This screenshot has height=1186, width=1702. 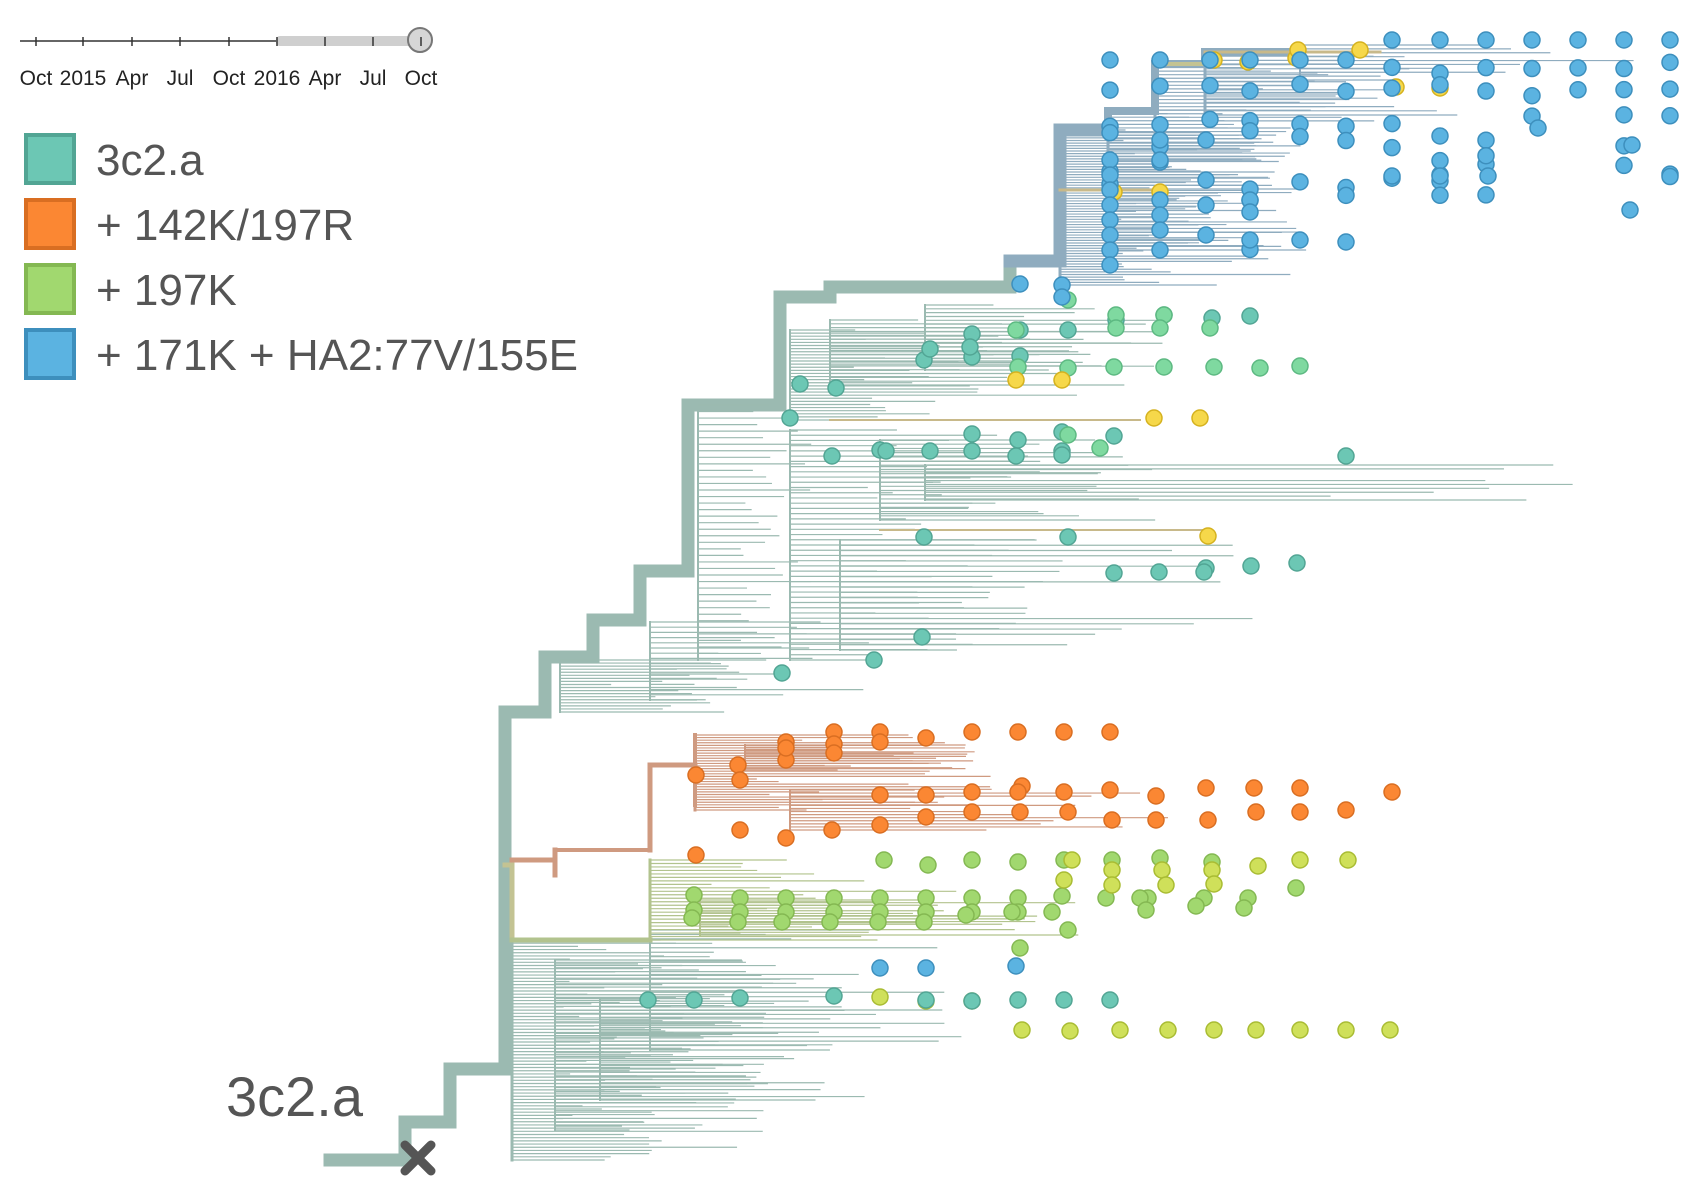 What do you see at coordinates (225, 225) in the screenshot?
I see `legend-item-label: + 142K/197R` at bounding box center [225, 225].